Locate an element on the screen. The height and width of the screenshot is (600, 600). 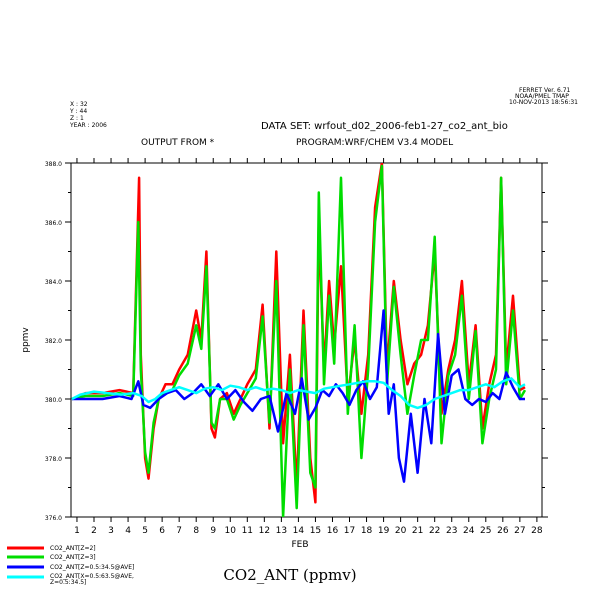
y-tick-label: 386.0 is located at coordinates (53, 223).